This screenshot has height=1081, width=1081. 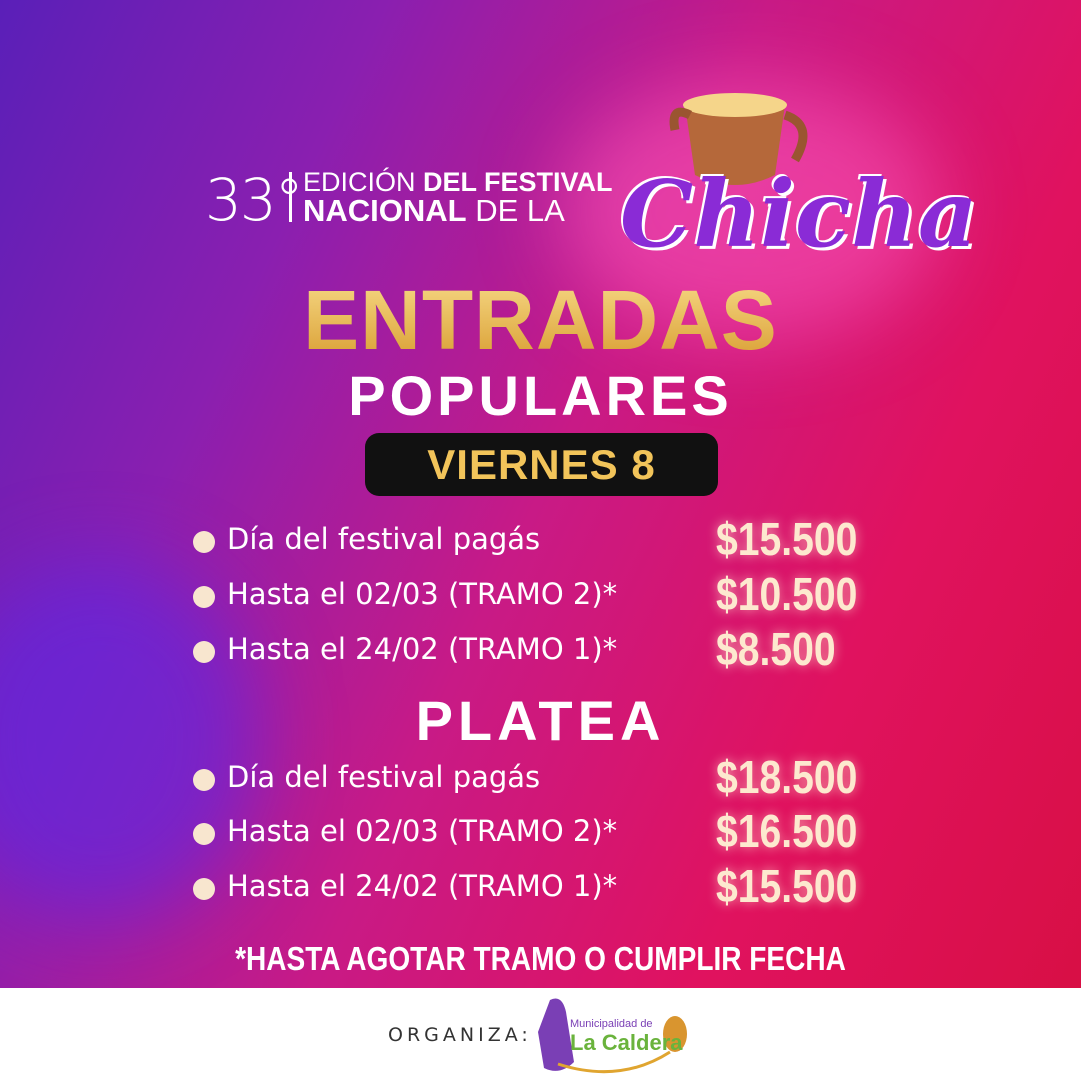 What do you see at coordinates (515, 210) in the screenshot?
I see `text: DE LA` at bounding box center [515, 210].